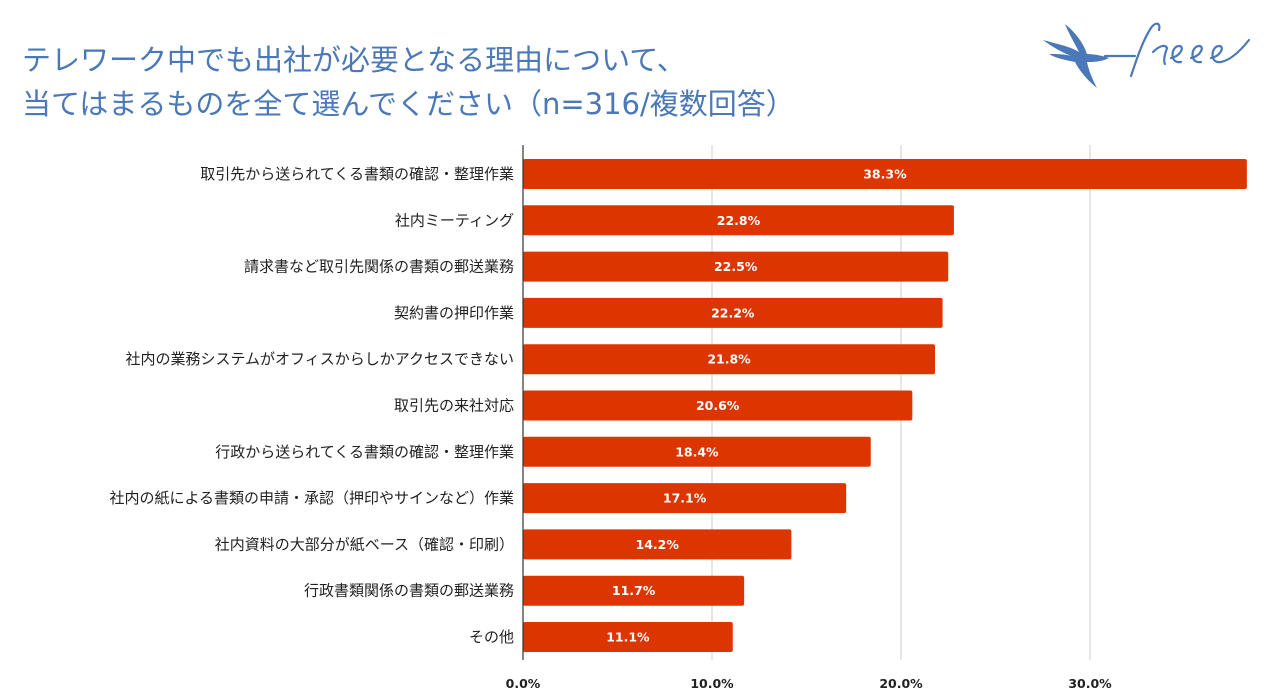 This screenshot has width=1275, height=697. I want to click on bar-value-label: 21.8%, so click(729, 359).